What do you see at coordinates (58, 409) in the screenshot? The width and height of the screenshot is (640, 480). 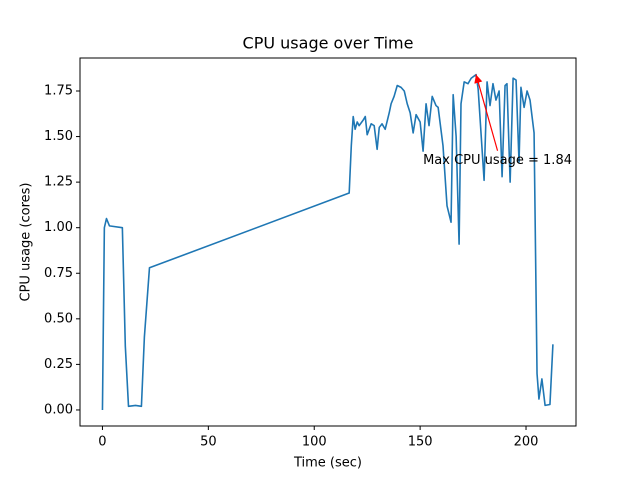 I see `y-tick-label: 0.00` at bounding box center [58, 409].